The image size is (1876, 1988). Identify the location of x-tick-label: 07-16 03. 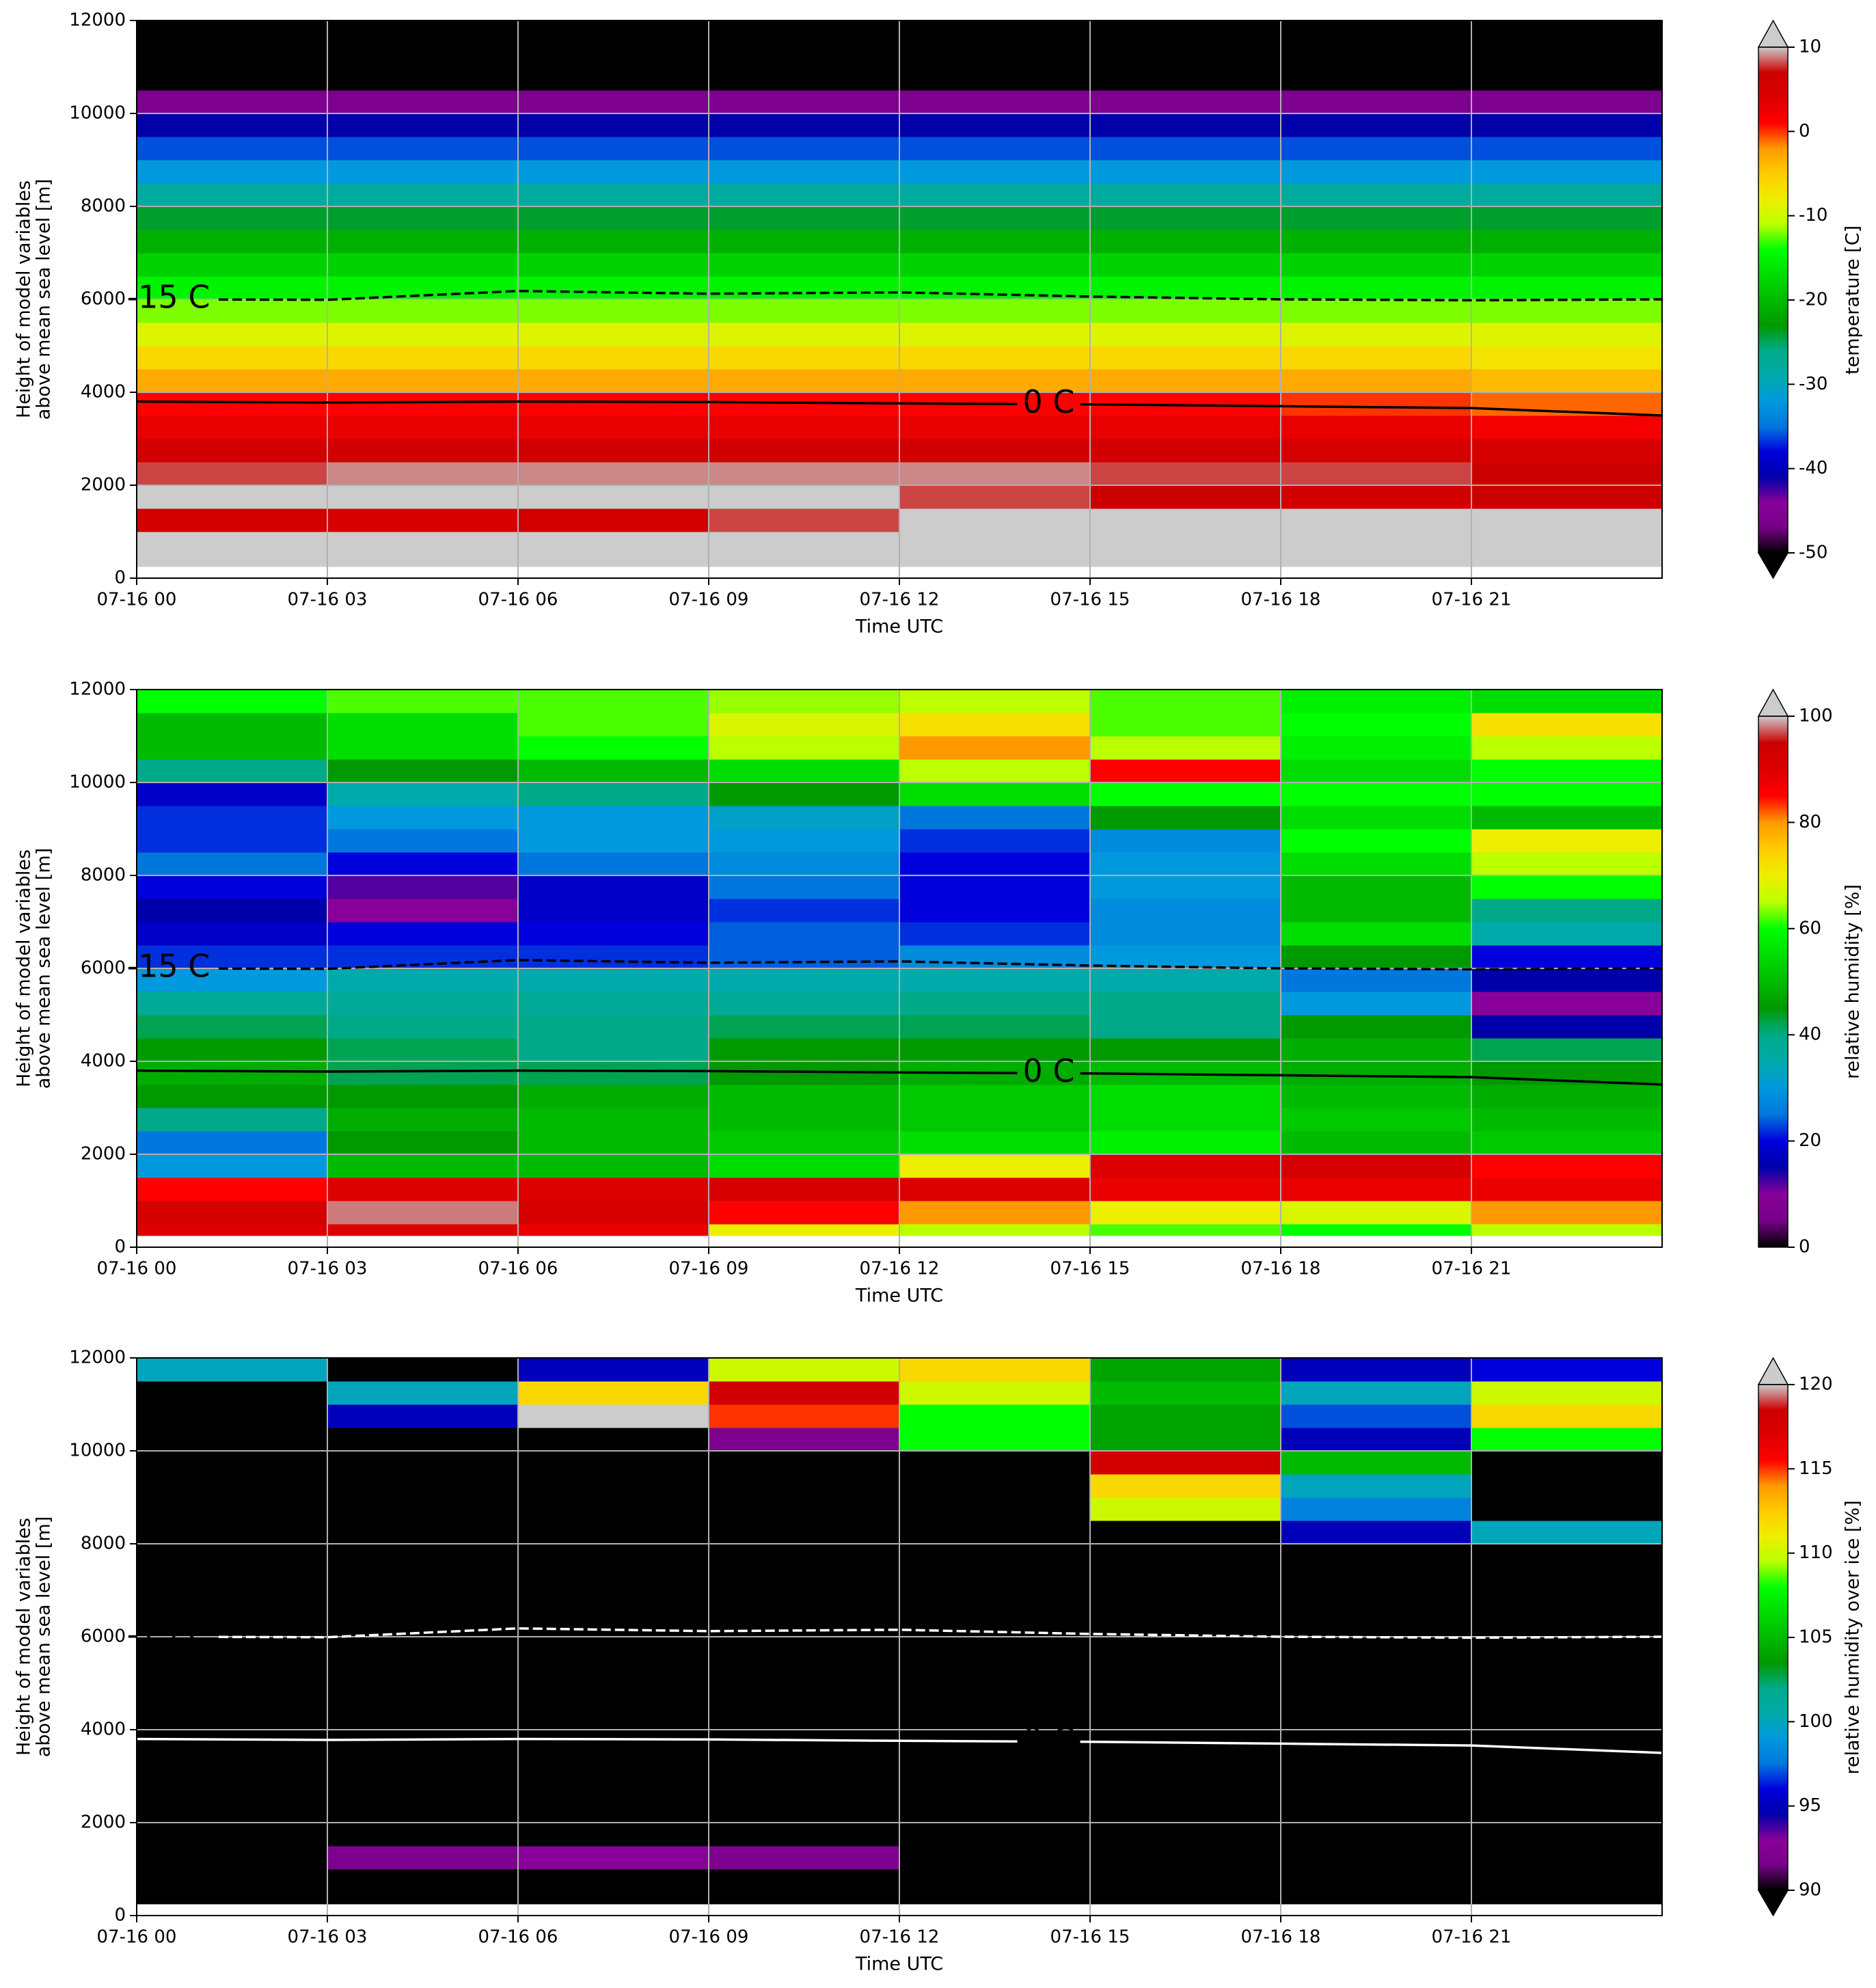
(328, 600).